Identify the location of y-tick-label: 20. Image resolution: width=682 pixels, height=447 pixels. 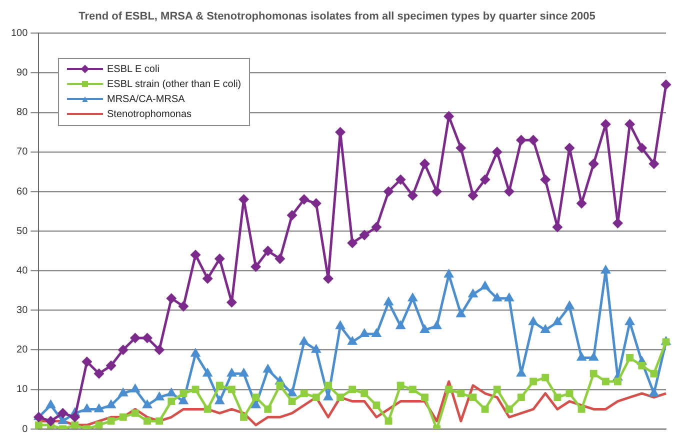
(22, 350).